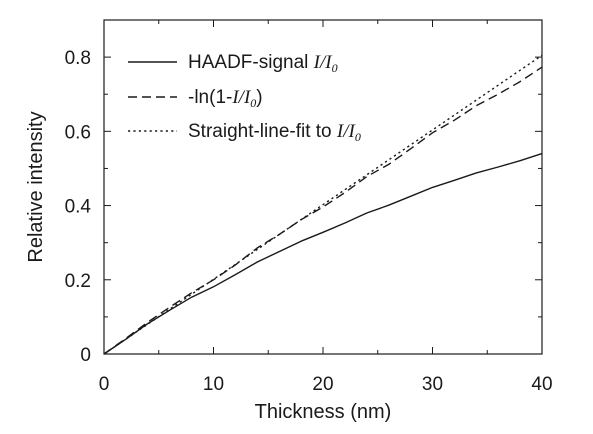  I want to click on x-tick-label: 0, so click(104, 384).